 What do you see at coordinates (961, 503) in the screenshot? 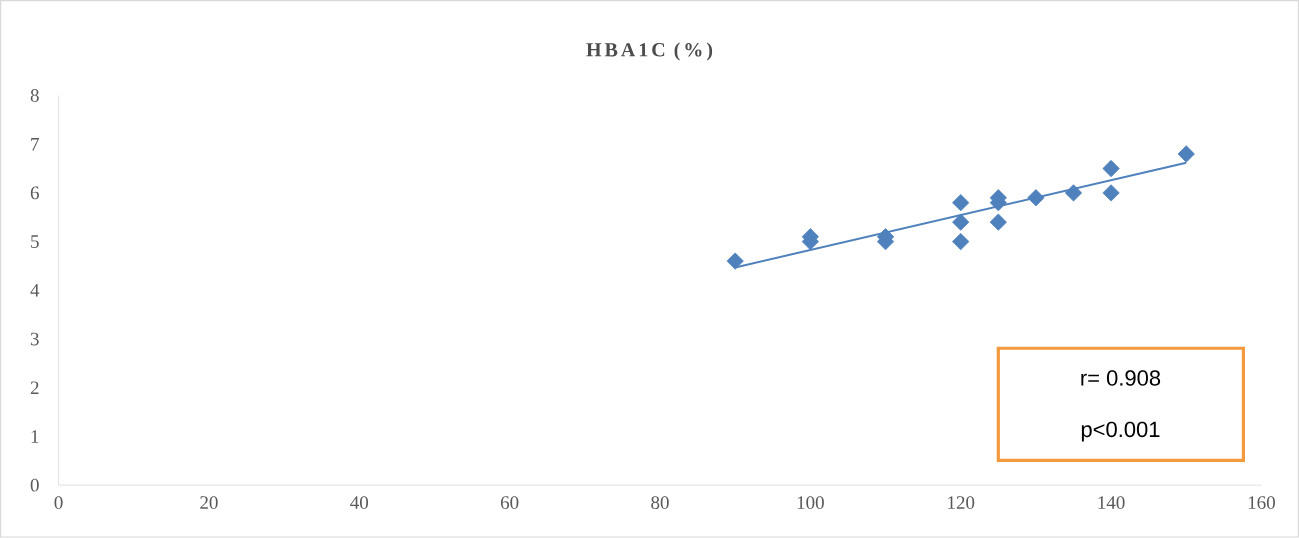
I see `x-tick-label: 120` at bounding box center [961, 503].